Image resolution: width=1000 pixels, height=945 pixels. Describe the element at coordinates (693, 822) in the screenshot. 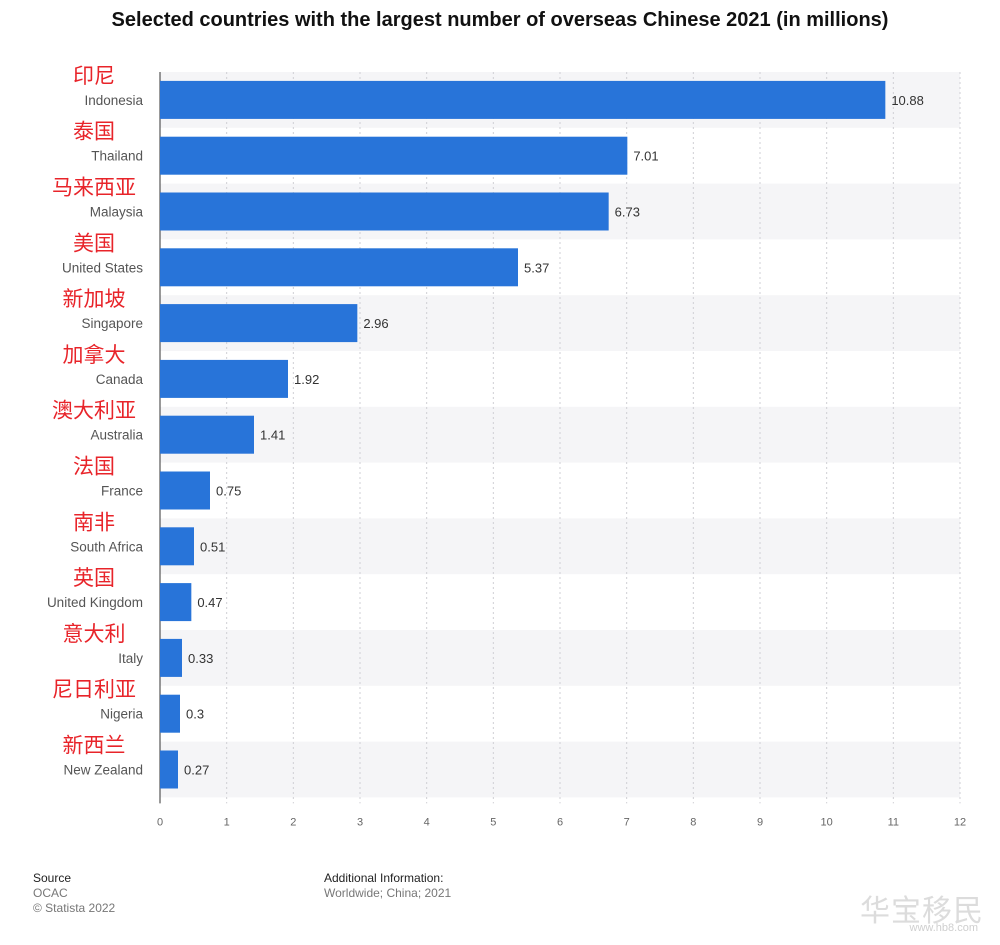

I see `x-tick-label: 8` at that location.